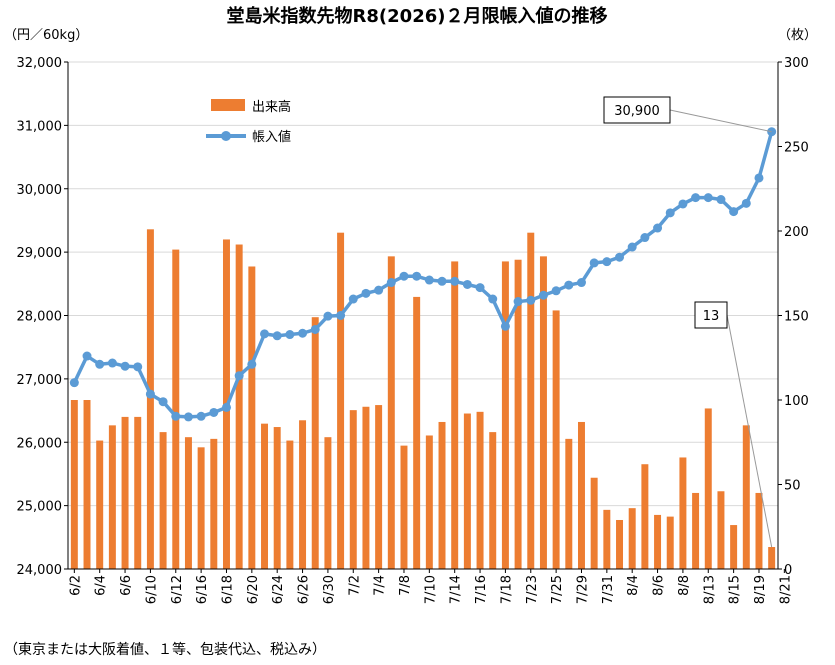 The height and width of the screenshot is (665, 835). What do you see at coordinates (271, 107) in the screenshot?
I see `legend-bar-label: 出来高` at bounding box center [271, 107].